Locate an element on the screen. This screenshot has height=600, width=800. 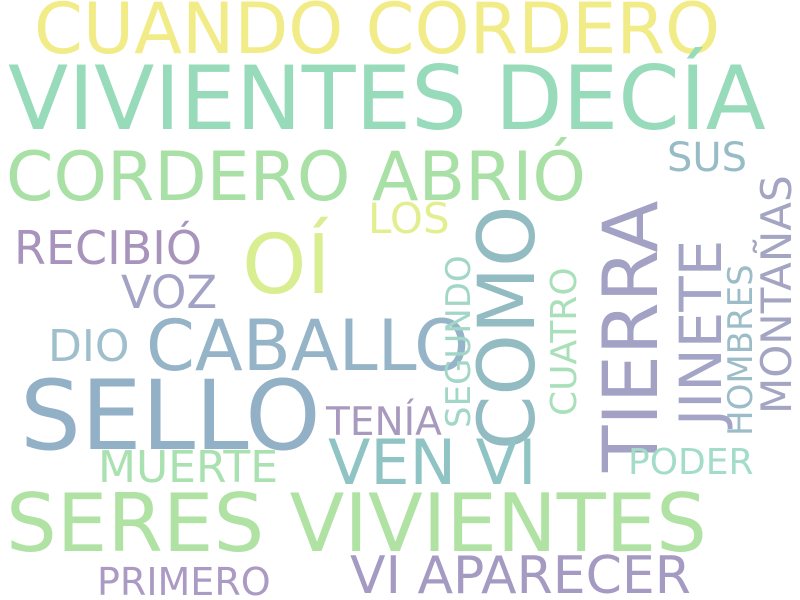
word-cordero-abrio: CORDERO ABRIÓ is located at coordinates (296, 177).